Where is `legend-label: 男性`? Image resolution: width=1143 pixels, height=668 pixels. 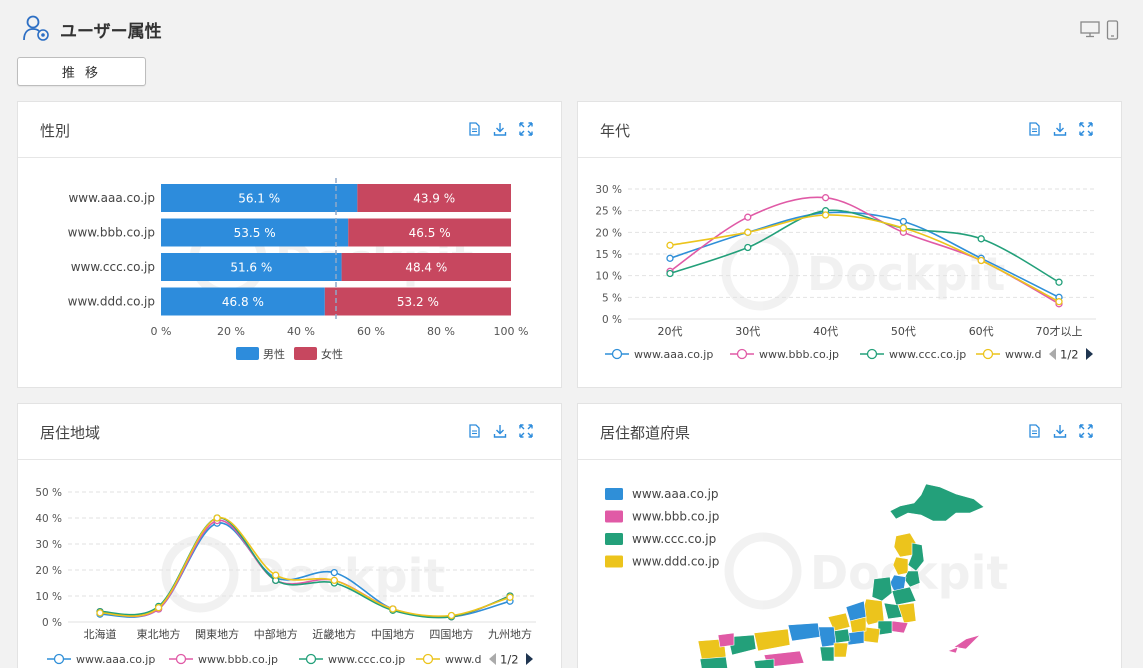
legend-label: 男性 is located at coordinates (274, 354).